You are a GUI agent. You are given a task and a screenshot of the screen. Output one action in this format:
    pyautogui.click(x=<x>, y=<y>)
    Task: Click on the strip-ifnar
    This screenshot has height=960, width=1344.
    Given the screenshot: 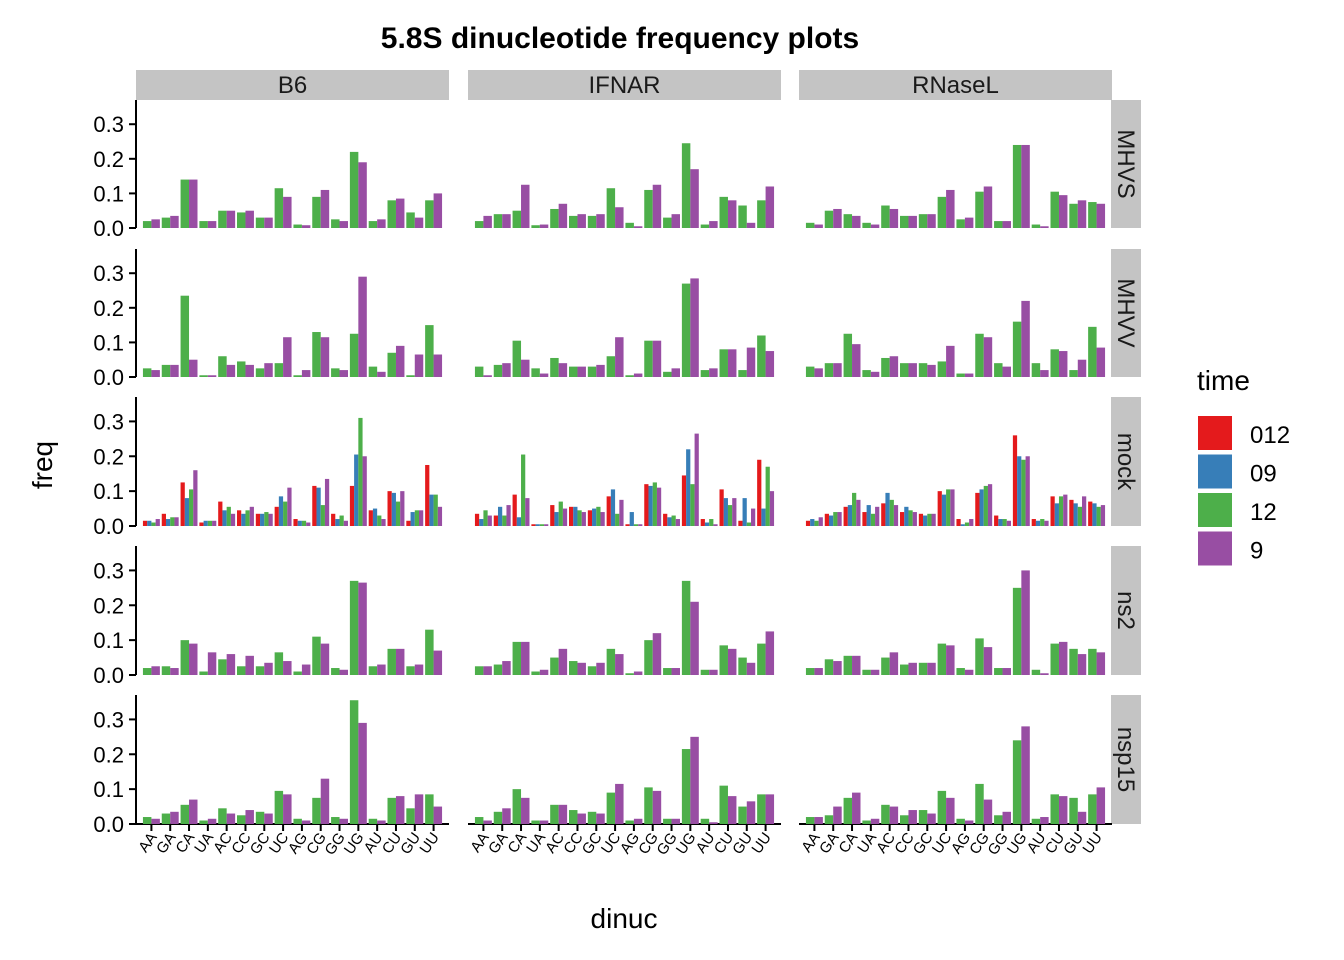 What is the action you would take?
    pyautogui.click(x=624, y=85)
    